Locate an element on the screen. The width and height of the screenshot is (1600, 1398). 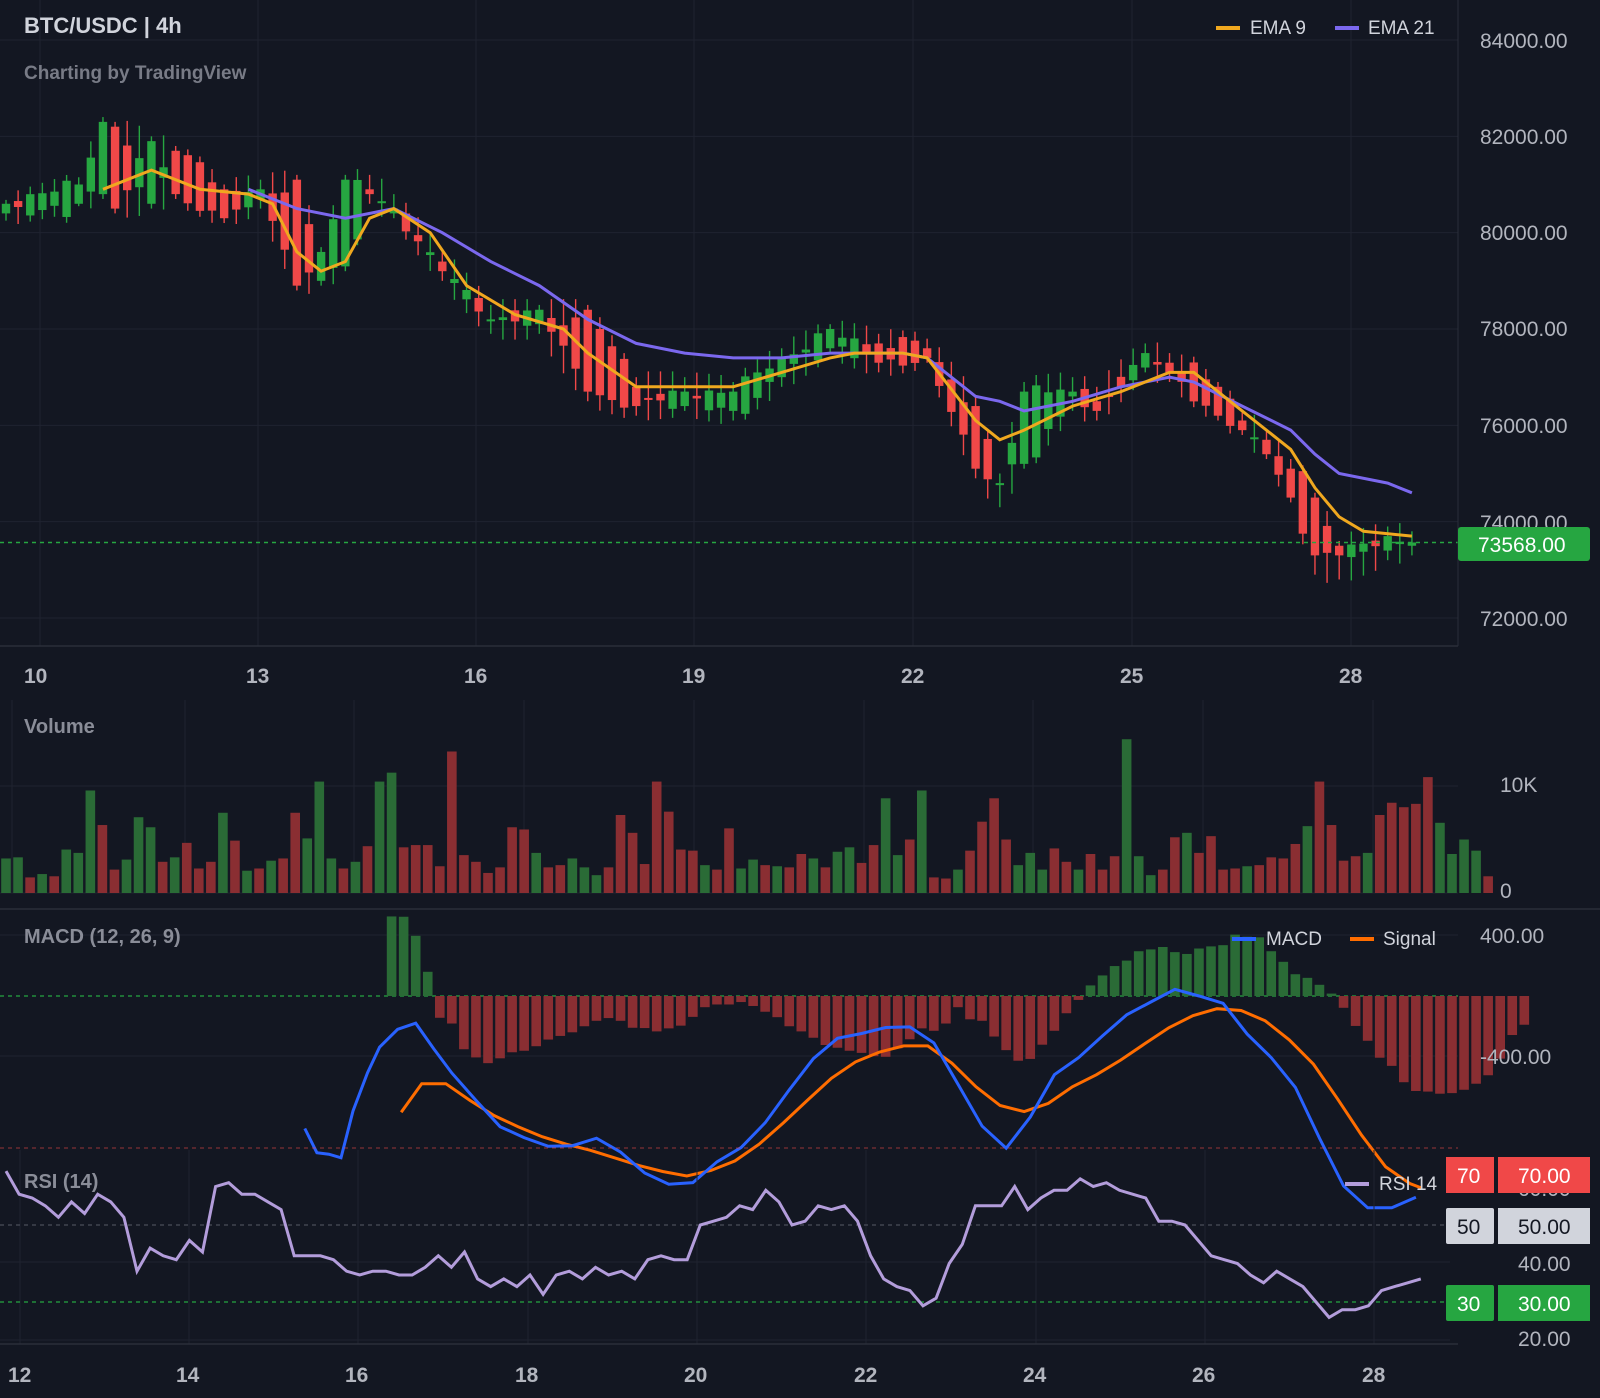
last-price-label: 73568.00 is located at coordinates (1522, 545).